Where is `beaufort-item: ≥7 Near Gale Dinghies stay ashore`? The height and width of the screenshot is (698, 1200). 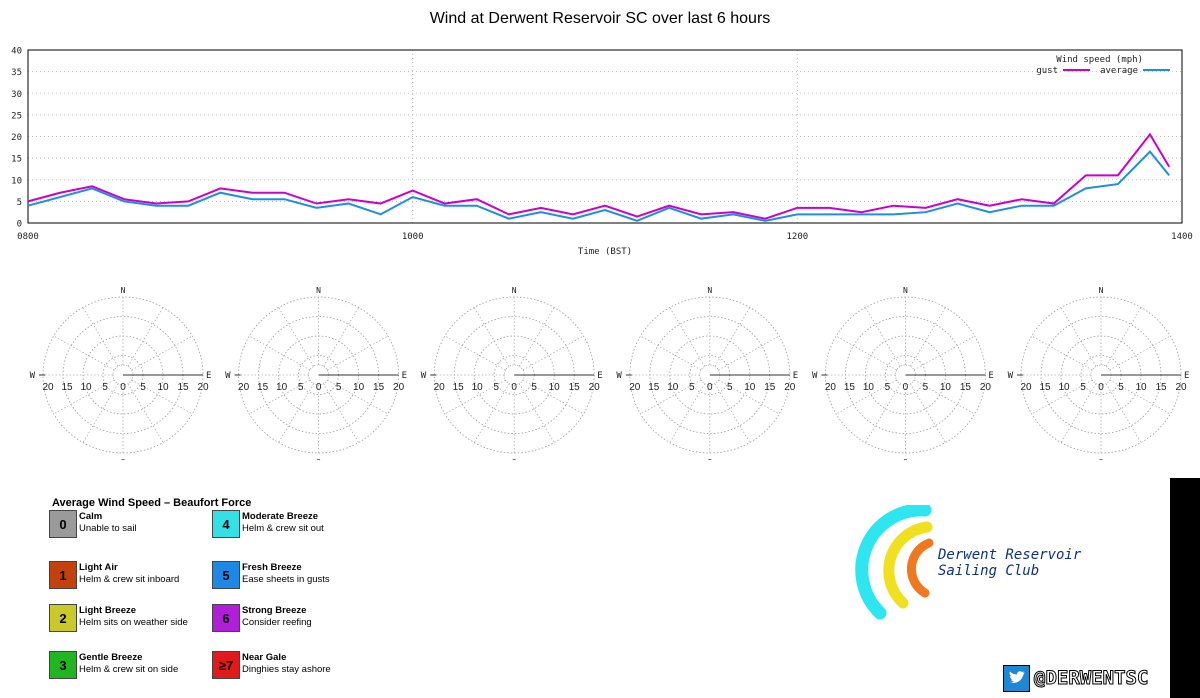 beaufort-item: ≥7 Near Gale Dinghies stay ashore is located at coordinates (292, 667).